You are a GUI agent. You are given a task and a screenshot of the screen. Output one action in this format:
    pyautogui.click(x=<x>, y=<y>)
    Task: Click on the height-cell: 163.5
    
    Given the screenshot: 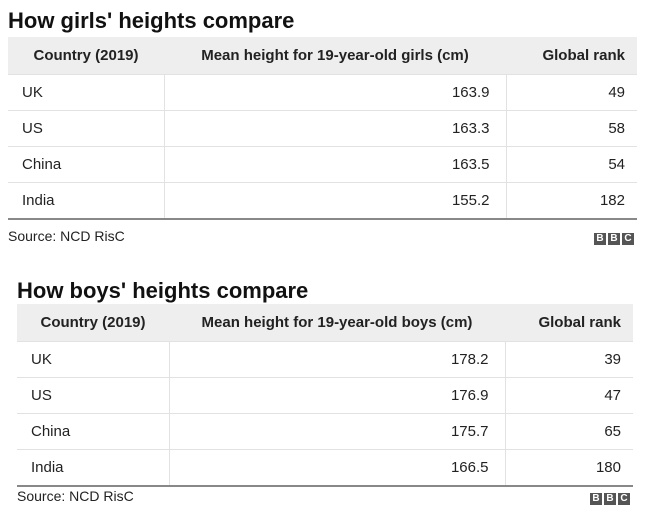 What is the action you would take?
    pyautogui.click(x=335, y=164)
    